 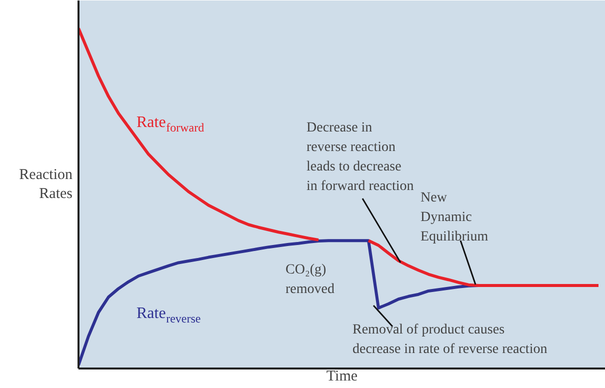 I want to click on annotation: Decrease in reverse reaction leads to decrease in forward reaction, so click(x=360, y=157).